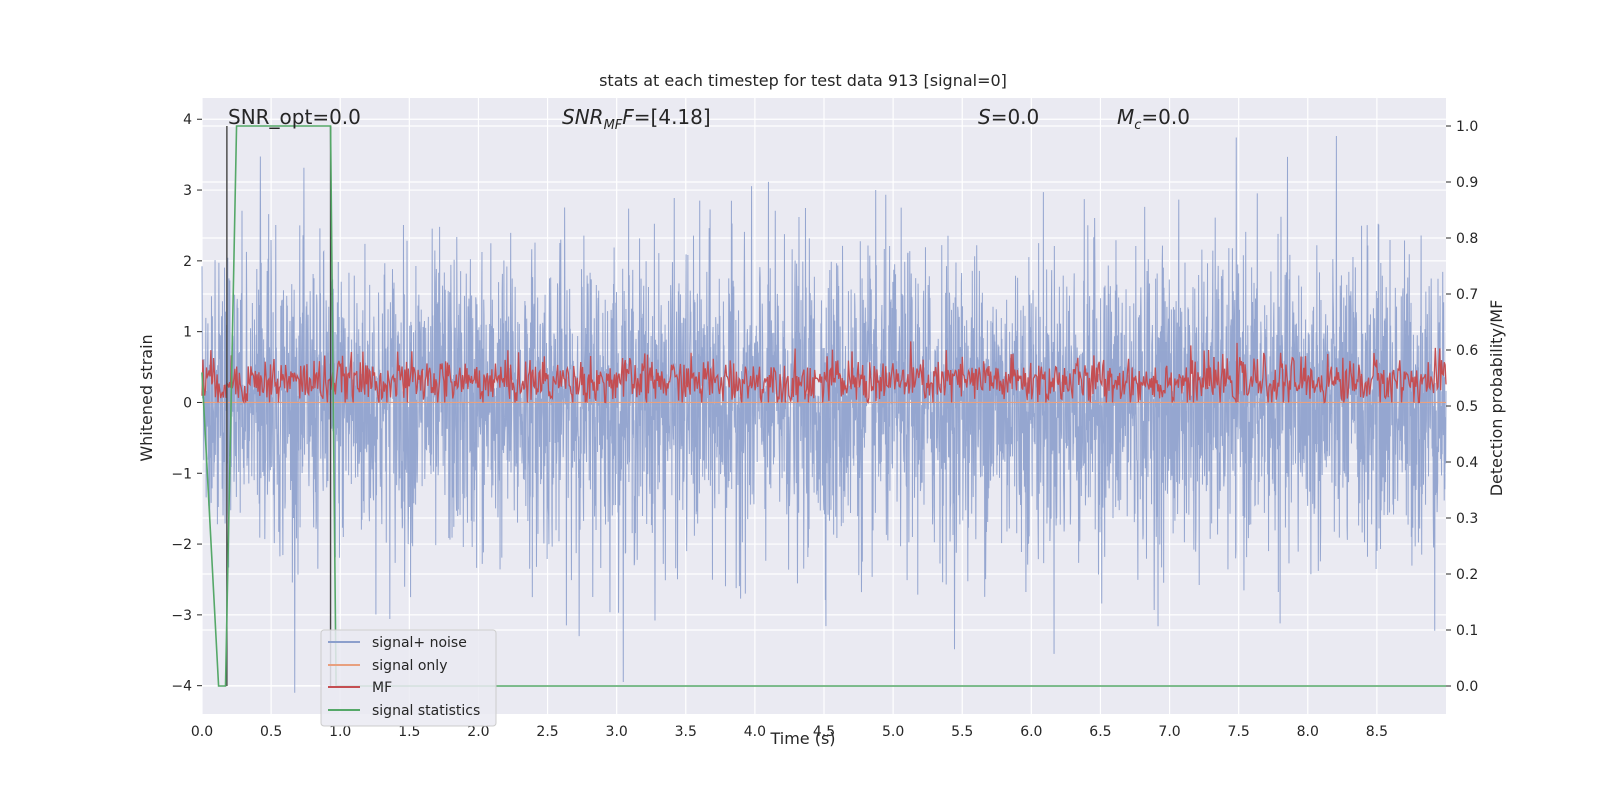  What do you see at coordinates (409, 732) in the screenshot?
I see `x-tick-label: 1.5` at bounding box center [409, 732].